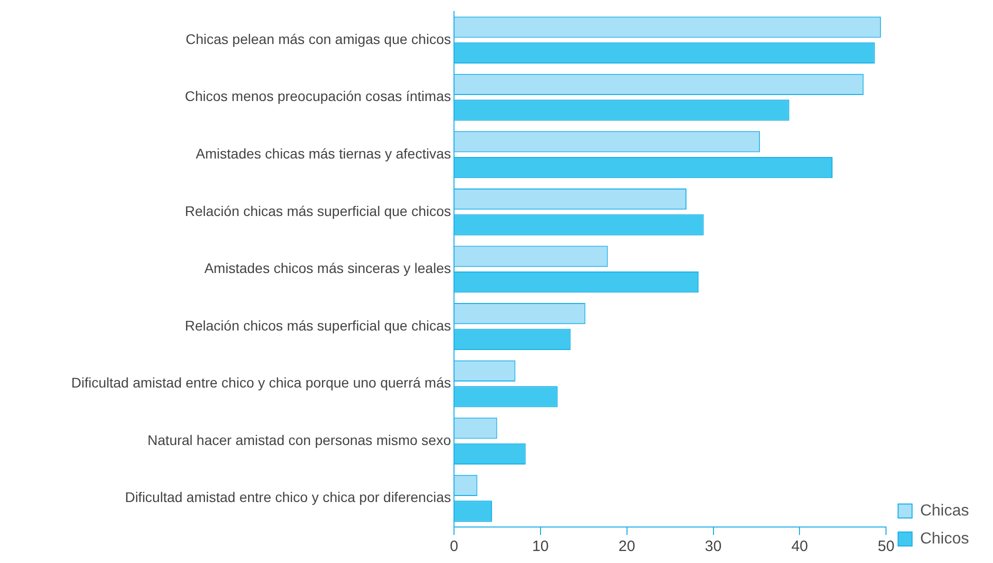 The width and height of the screenshot is (993, 563). I want to click on y-tick-label: Dificultad amistad entre chico y chica porque uno querrá más, so click(261, 382).